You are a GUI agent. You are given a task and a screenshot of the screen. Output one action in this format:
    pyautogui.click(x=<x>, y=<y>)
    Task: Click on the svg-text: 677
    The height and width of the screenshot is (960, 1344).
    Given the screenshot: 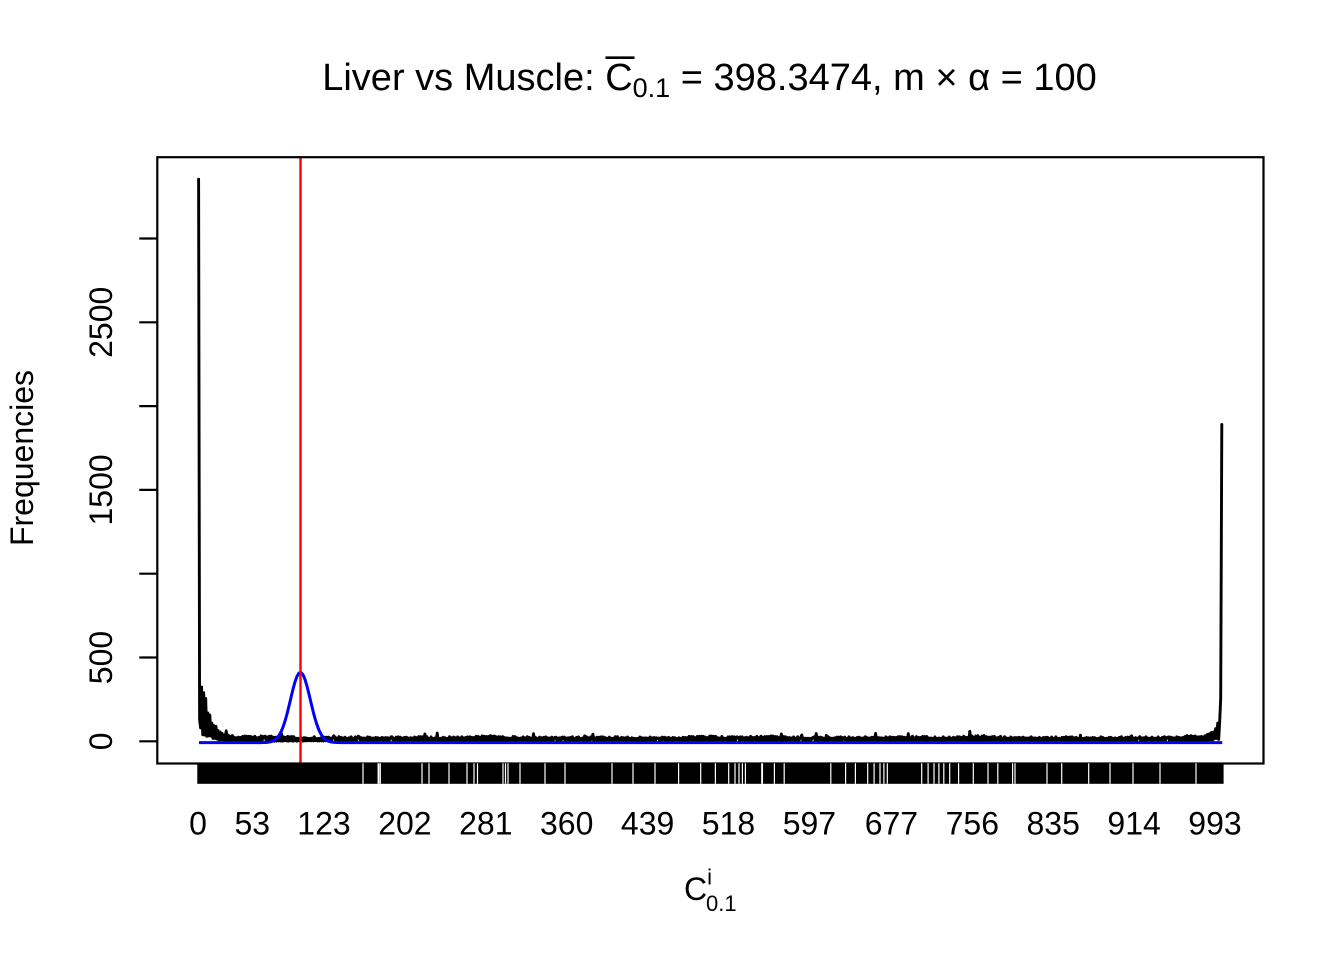 What is the action you would take?
    pyautogui.click(x=891, y=824)
    